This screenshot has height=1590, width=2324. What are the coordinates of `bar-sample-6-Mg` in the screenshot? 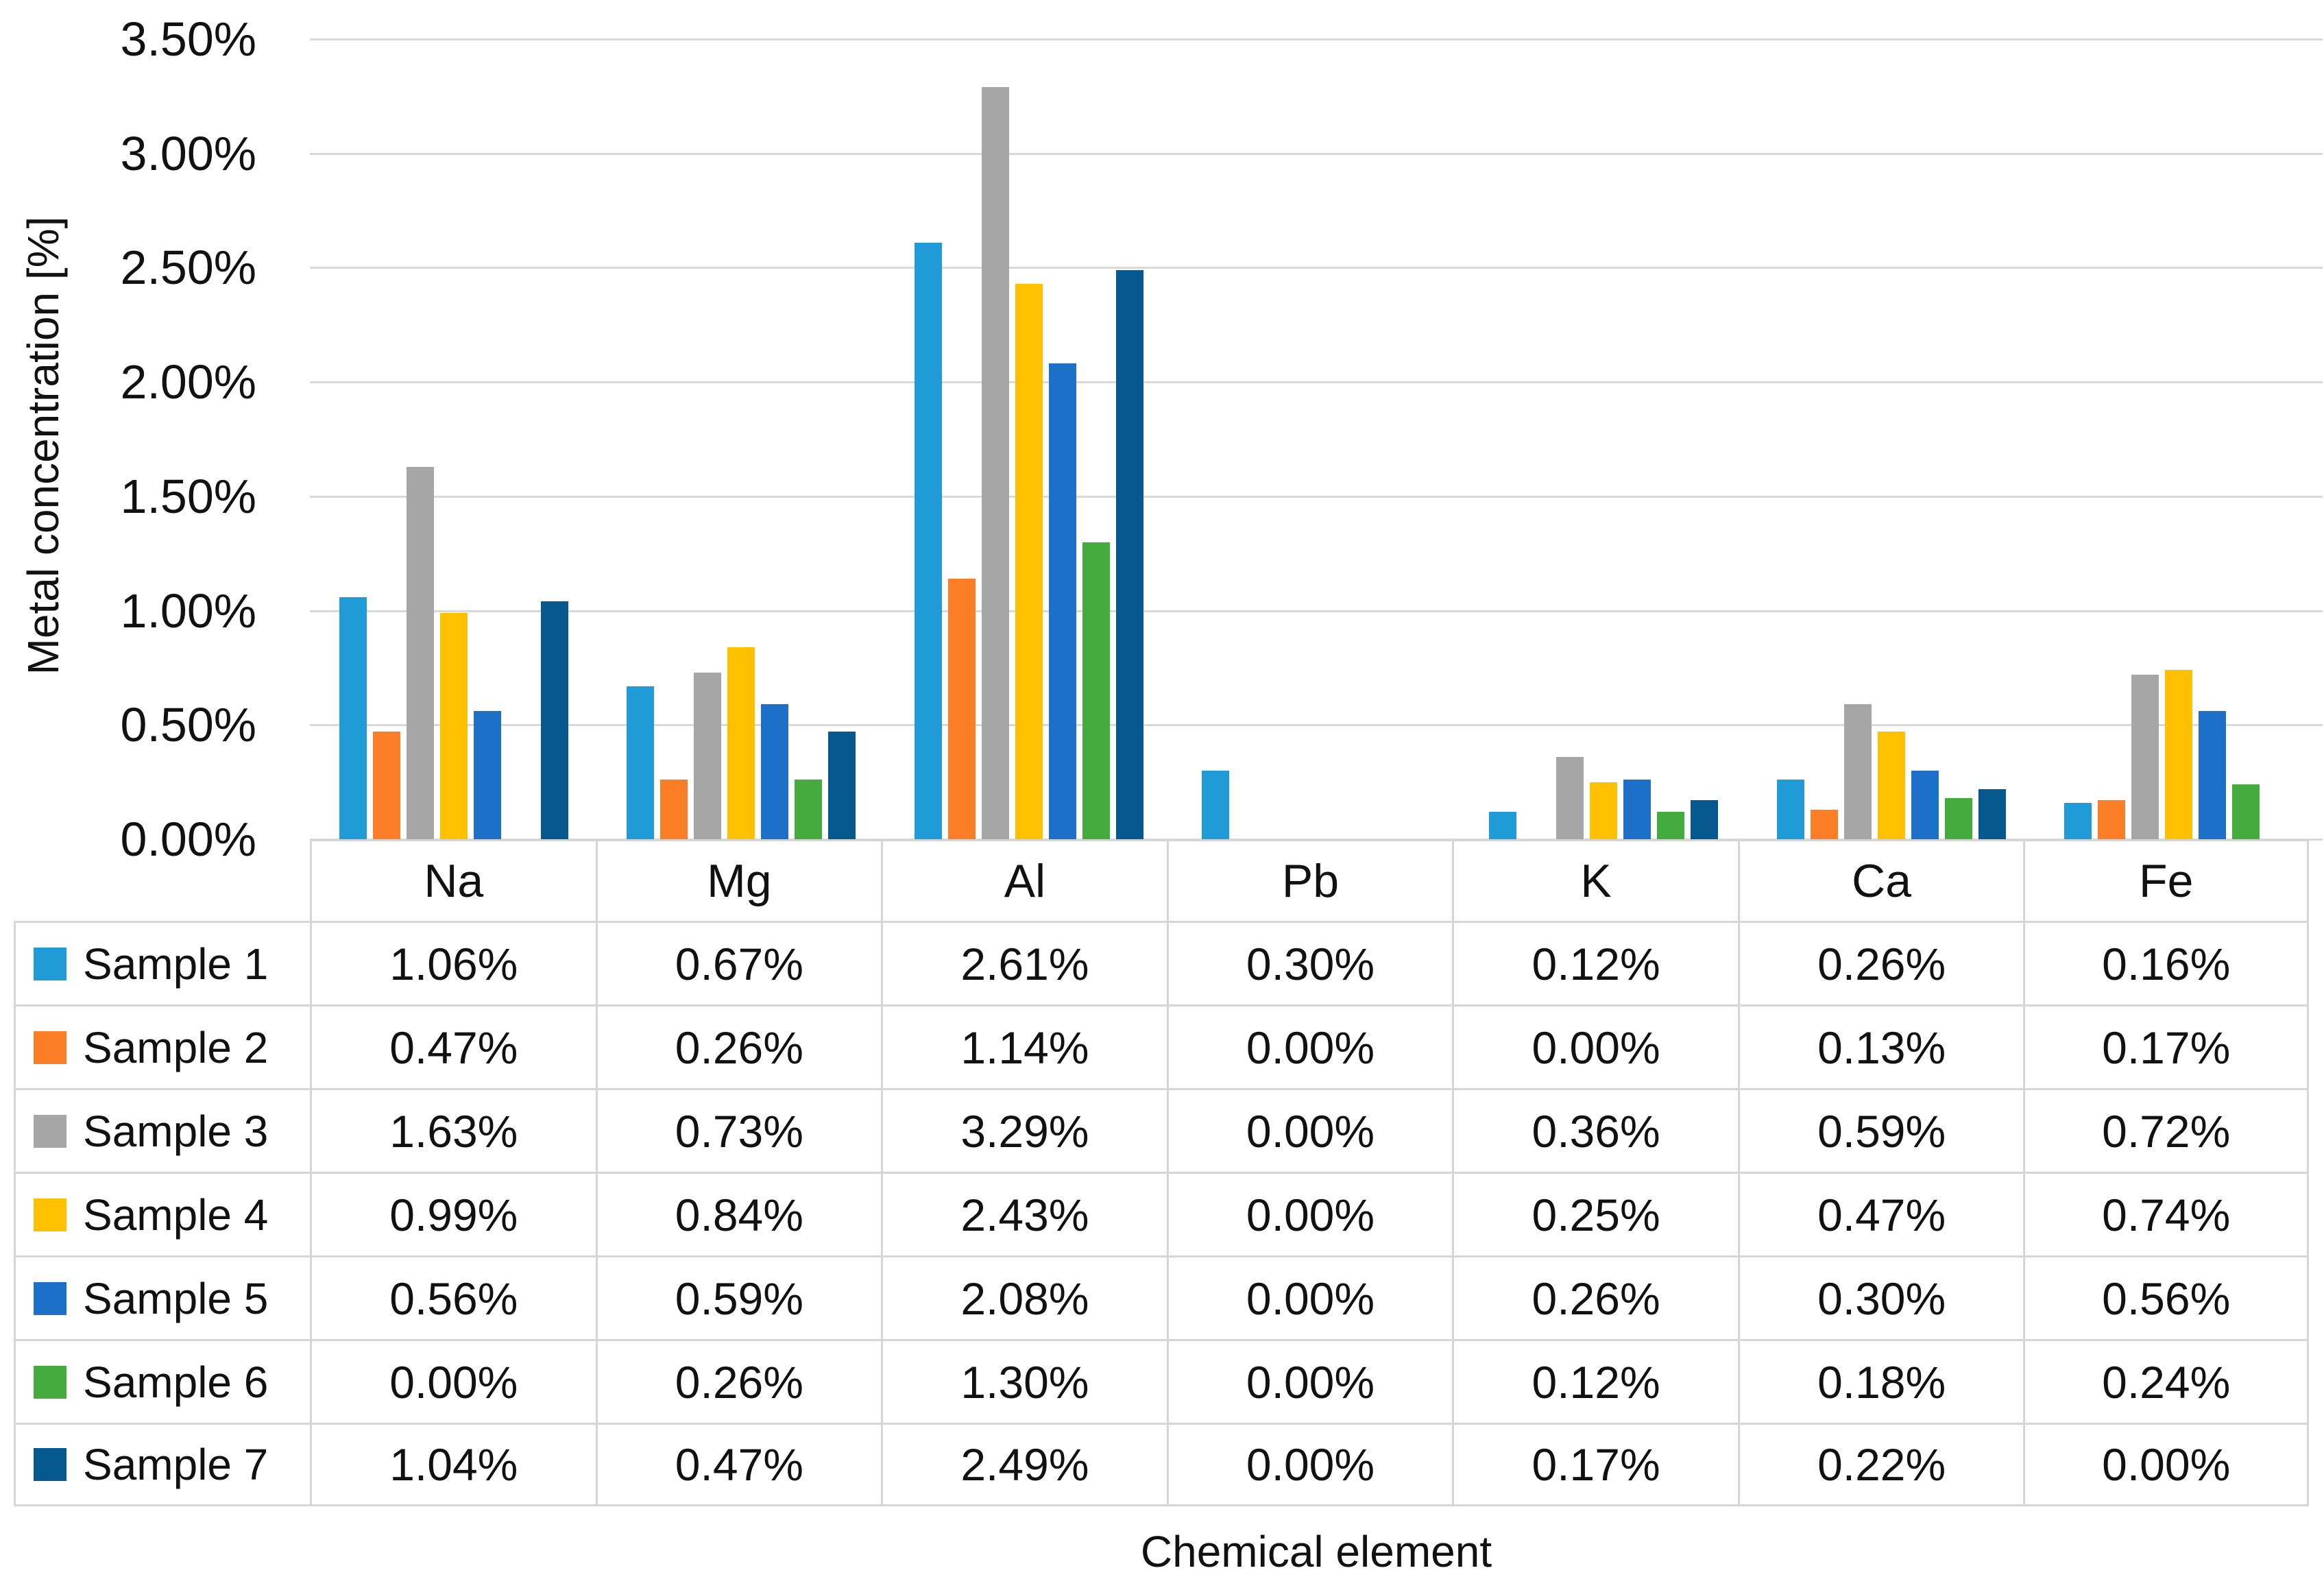 It's located at (809, 809).